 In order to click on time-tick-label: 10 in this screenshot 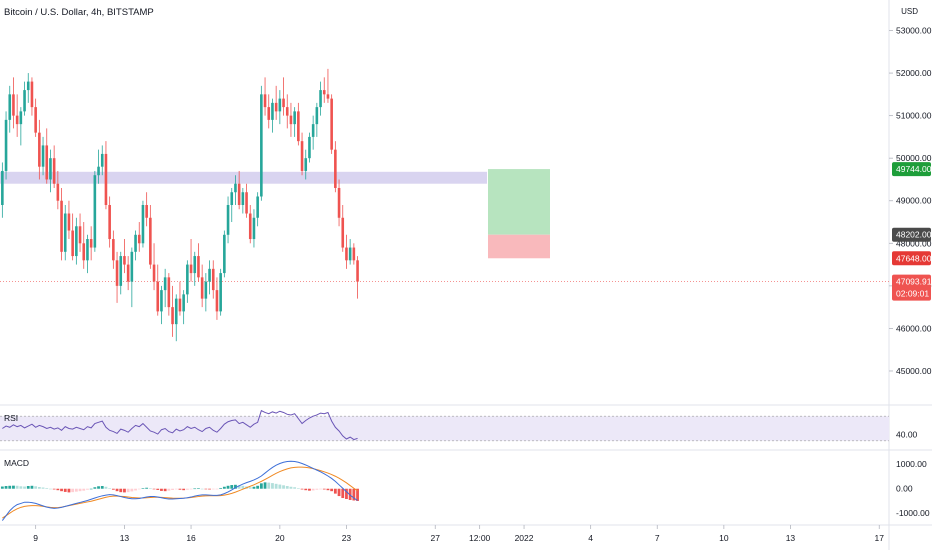, I will do `click(724, 538)`.